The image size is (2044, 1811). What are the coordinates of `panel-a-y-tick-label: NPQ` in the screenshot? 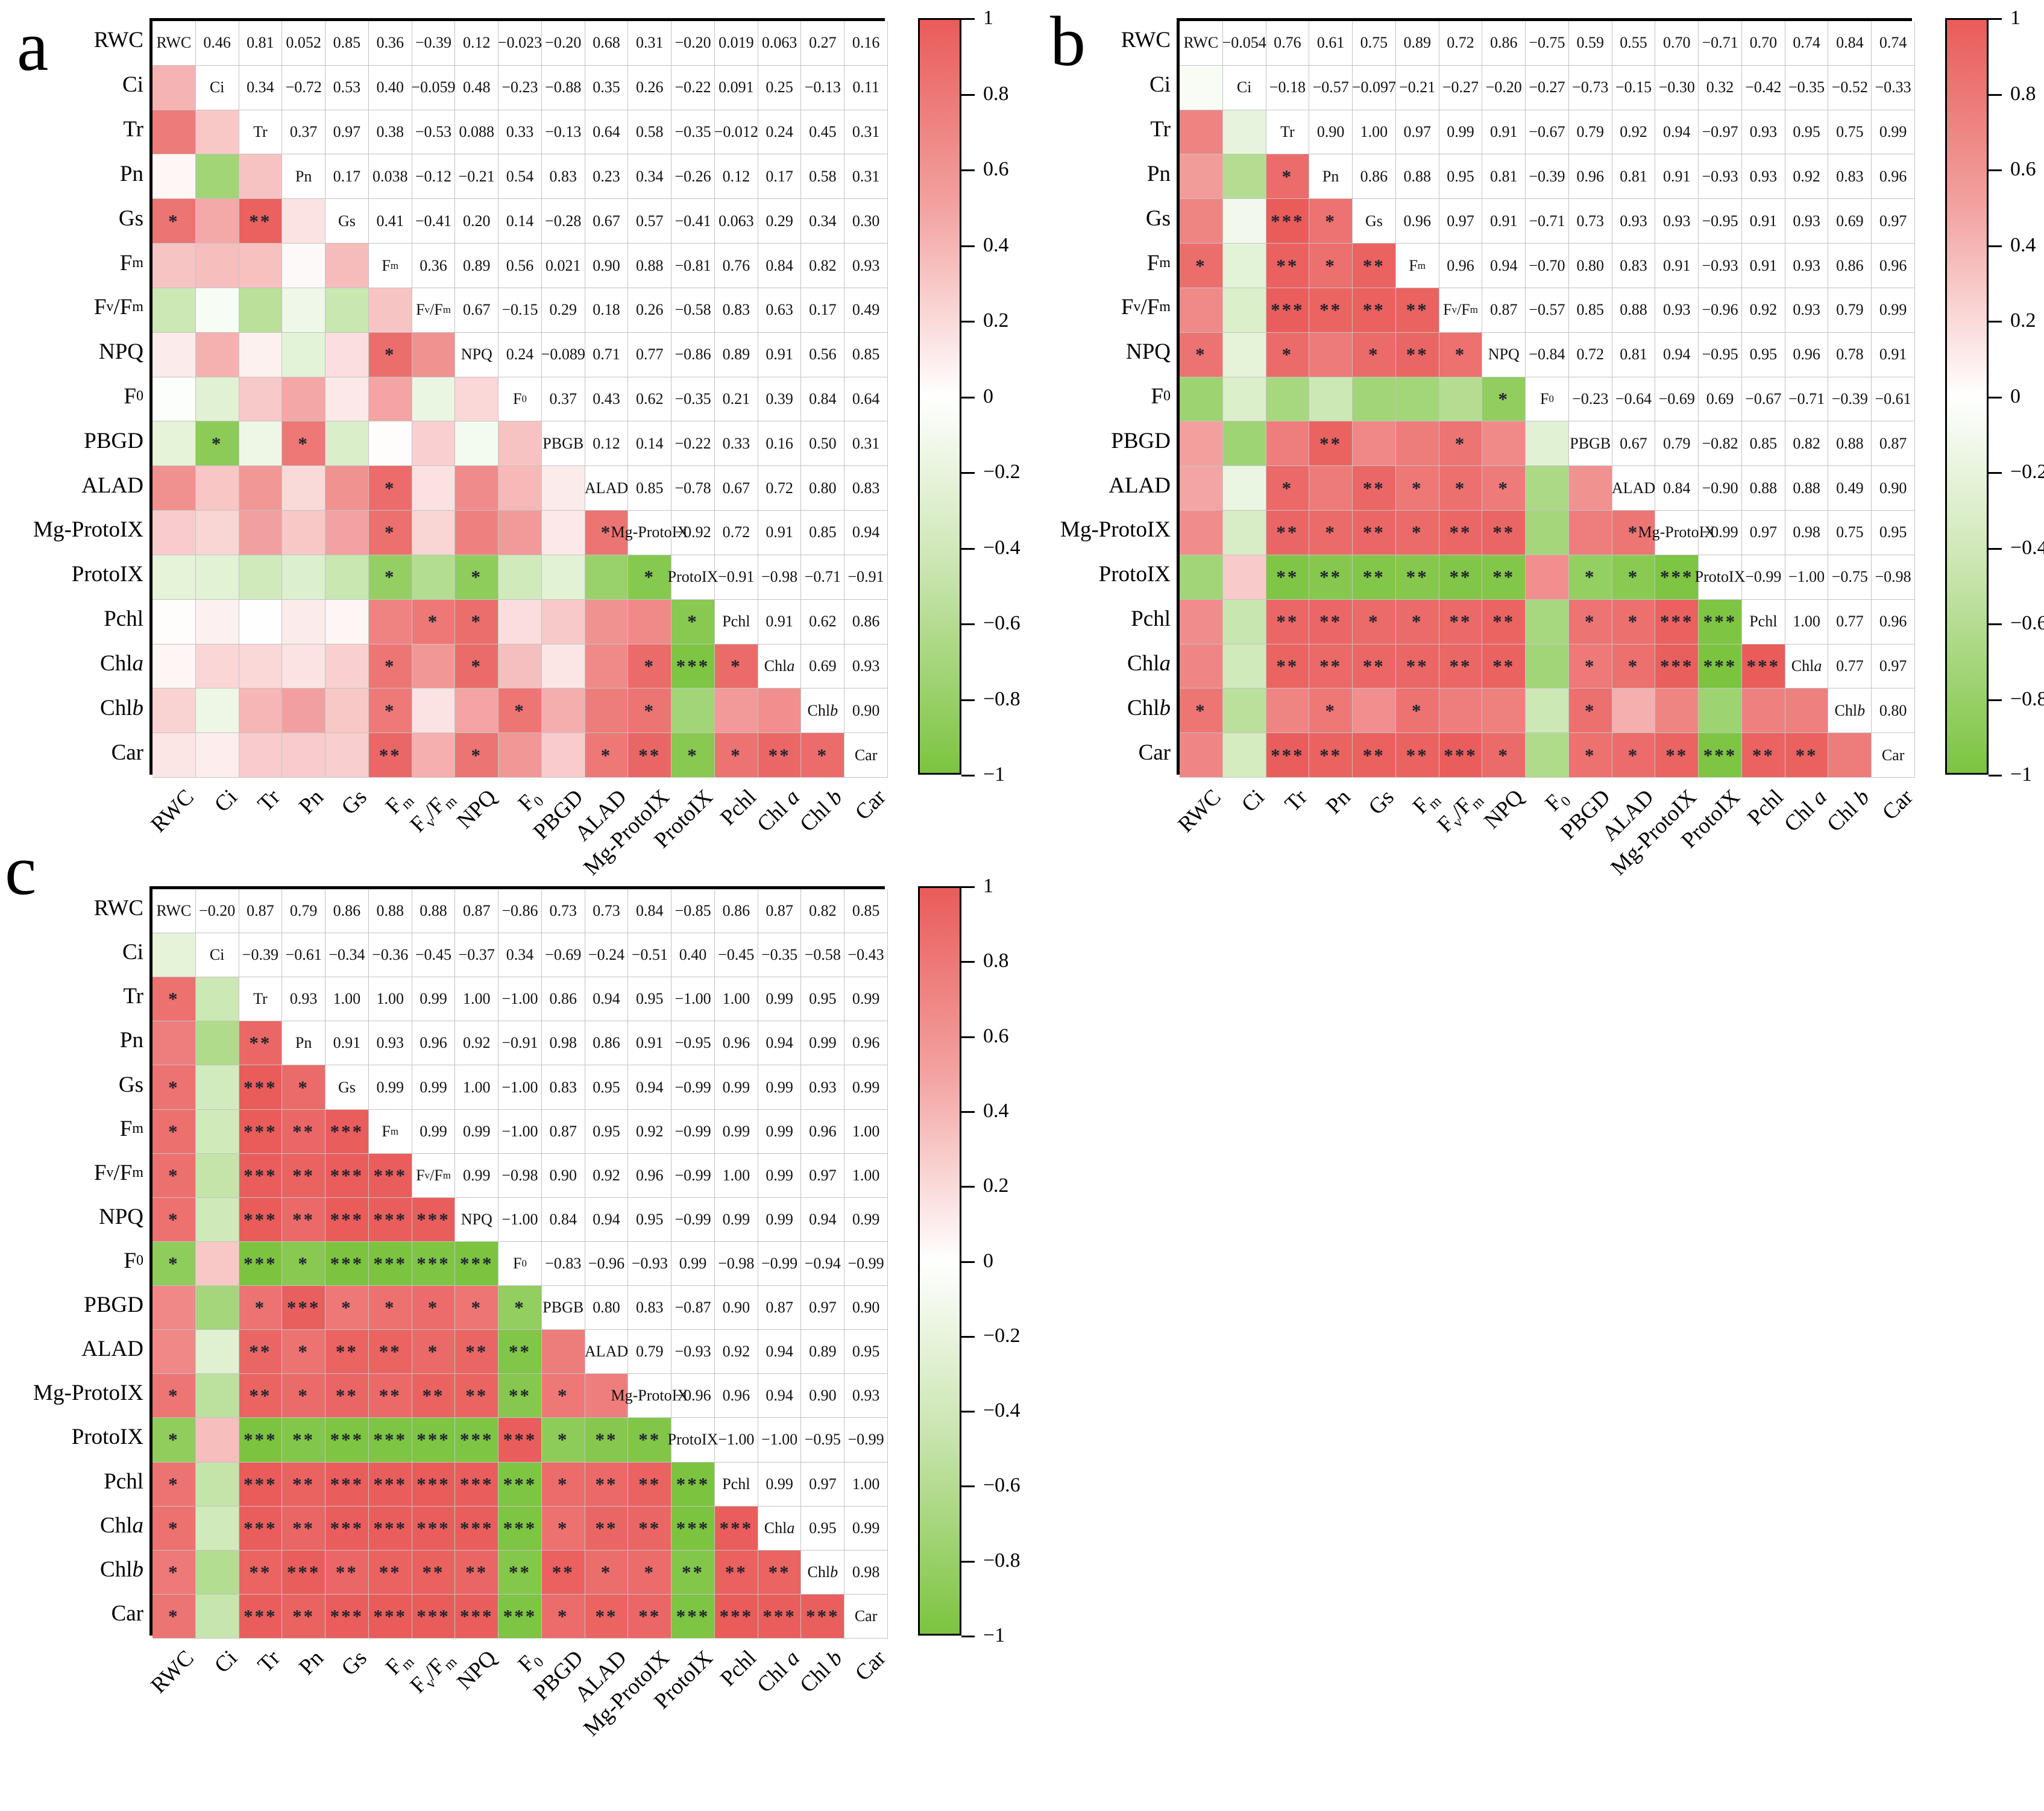 It's located at (120, 352).